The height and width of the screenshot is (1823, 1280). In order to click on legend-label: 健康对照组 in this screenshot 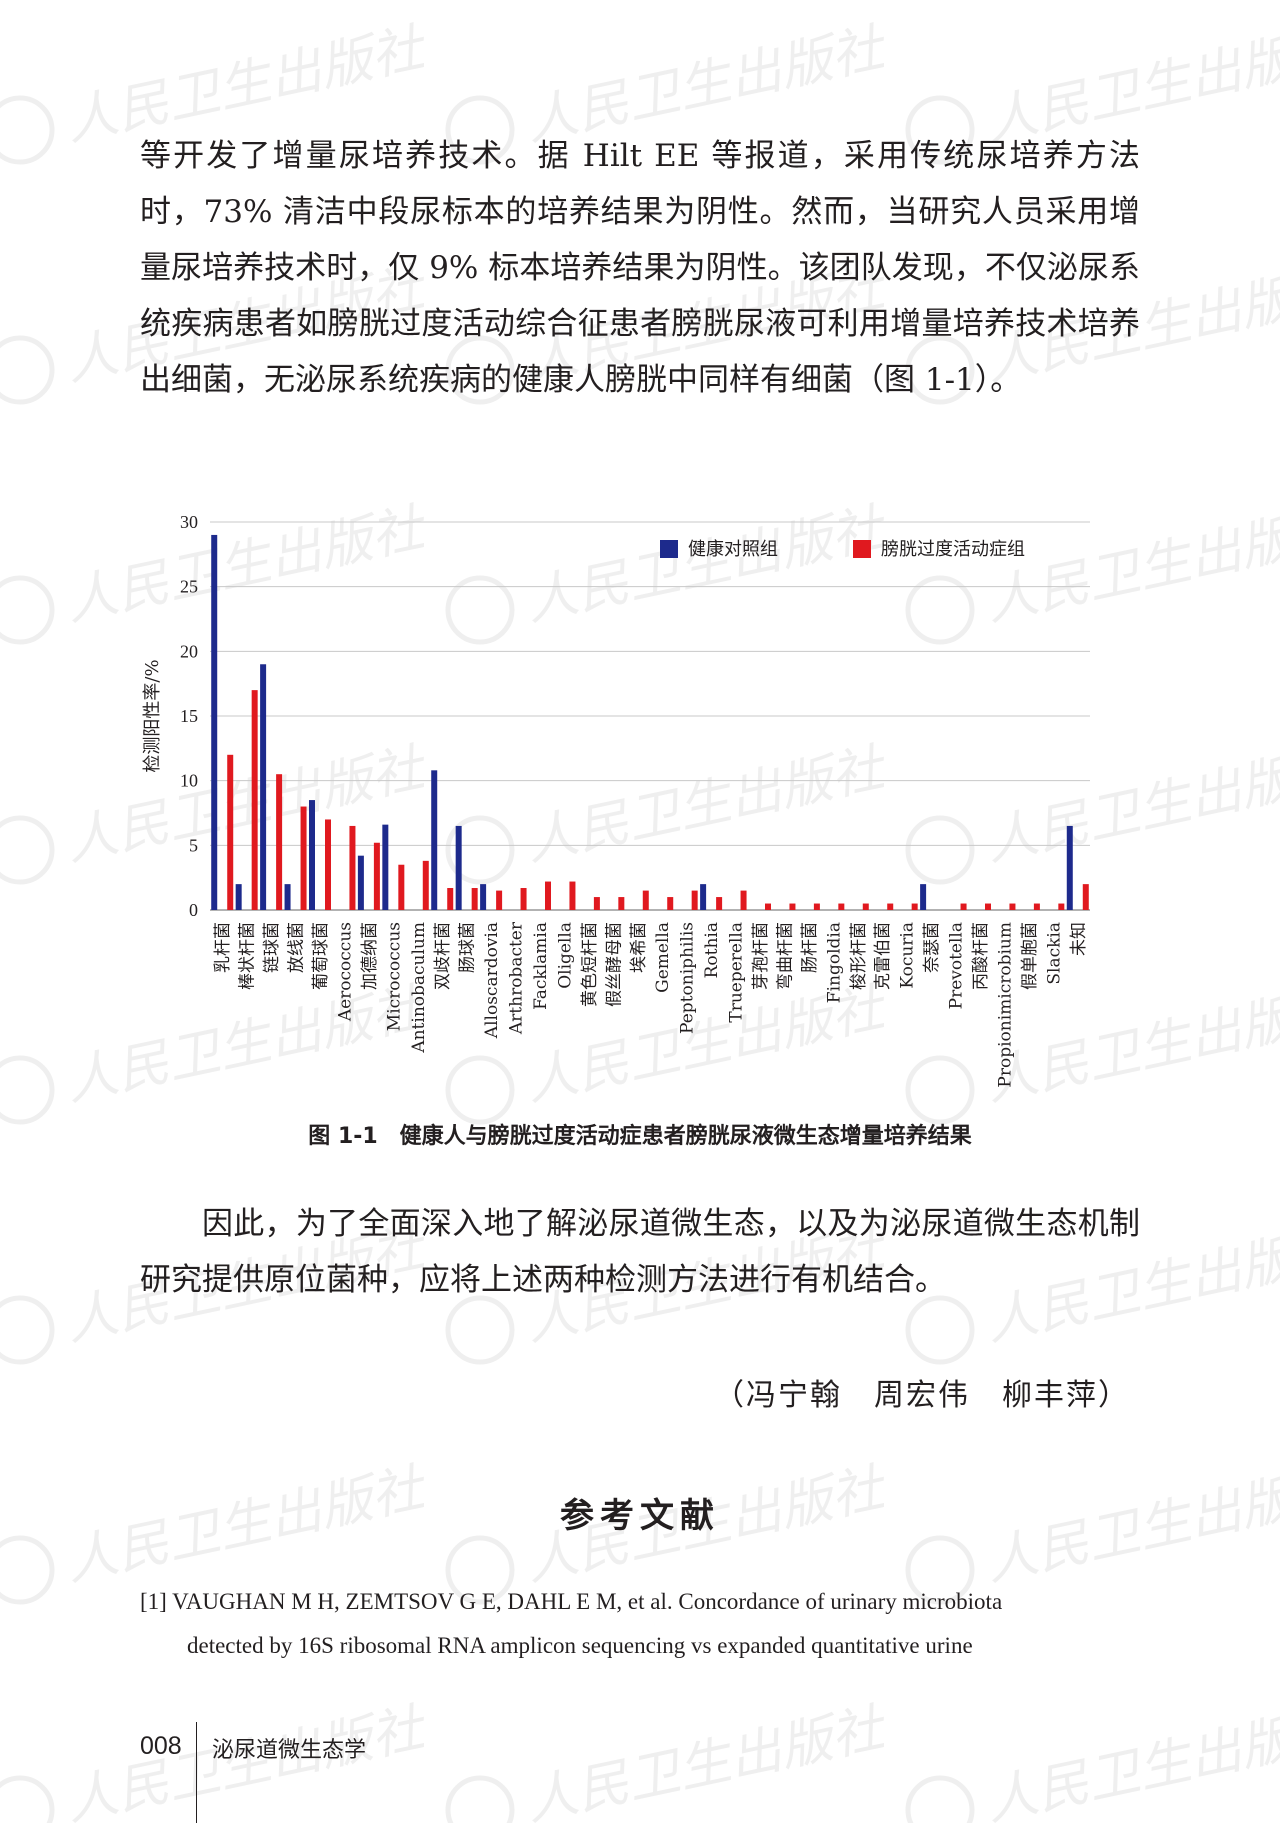, I will do `click(733, 549)`.